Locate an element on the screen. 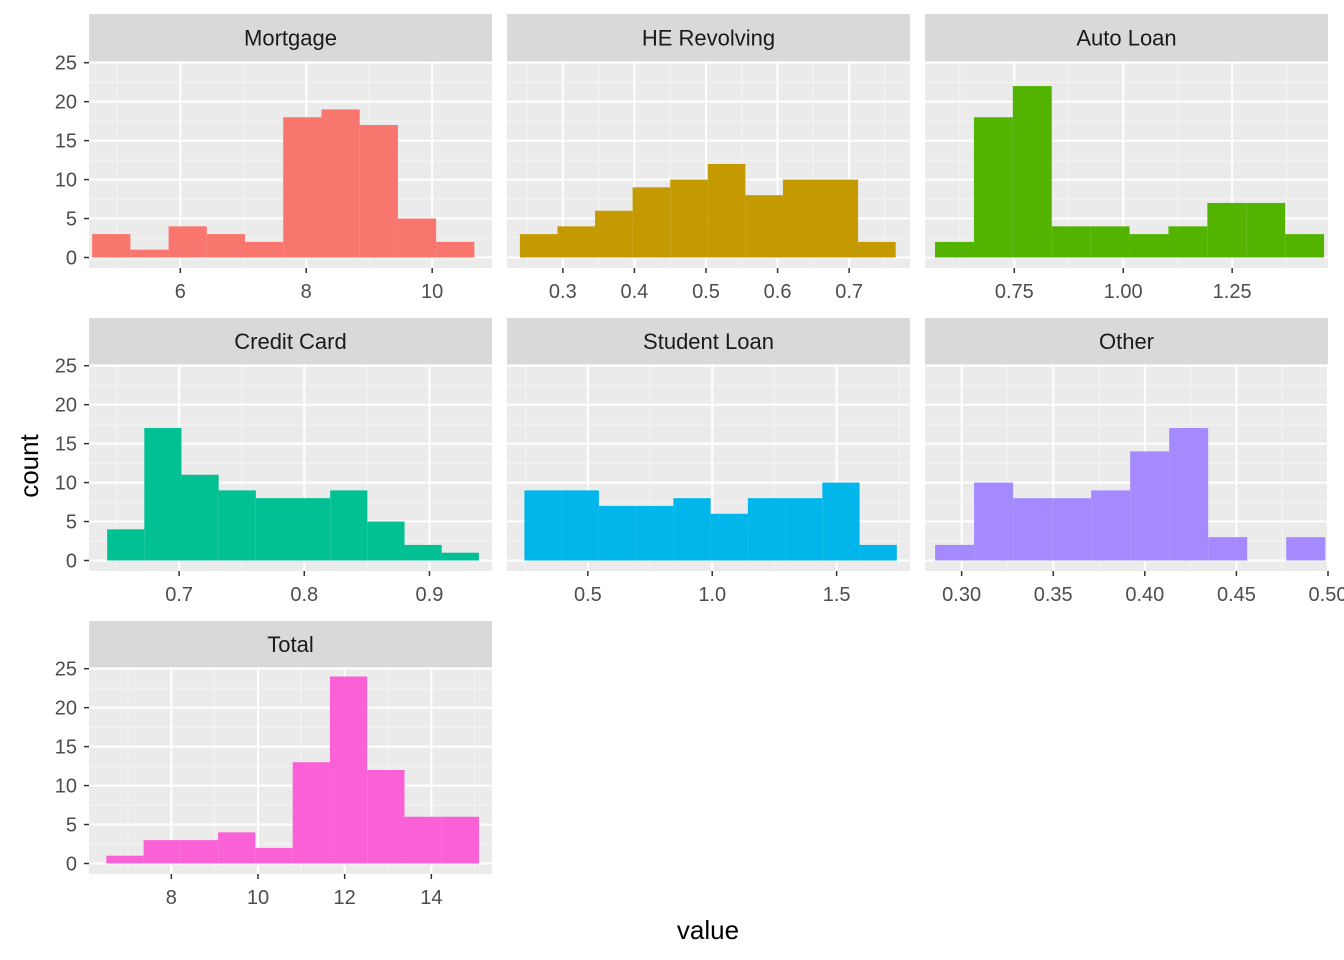 Image resolution: width=1344 pixels, height=960 pixels. x-tick-label: 0.9 is located at coordinates (430, 595).